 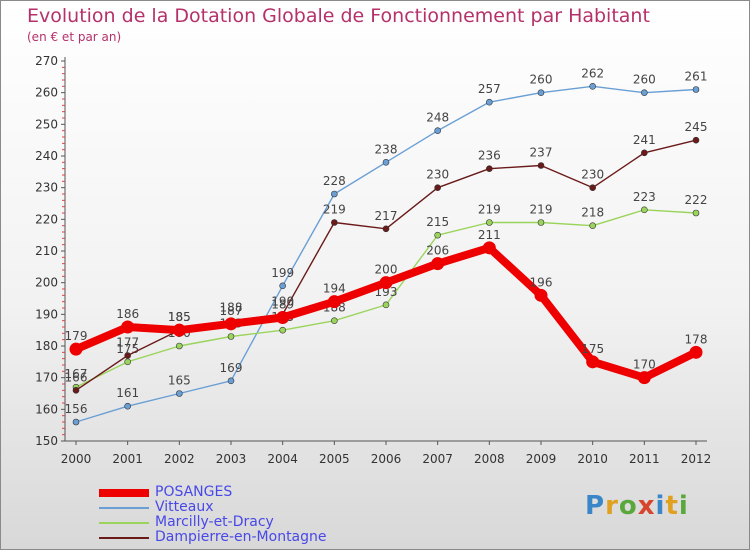 I want to click on x-tick-label: 2000, so click(x=76, y=459).